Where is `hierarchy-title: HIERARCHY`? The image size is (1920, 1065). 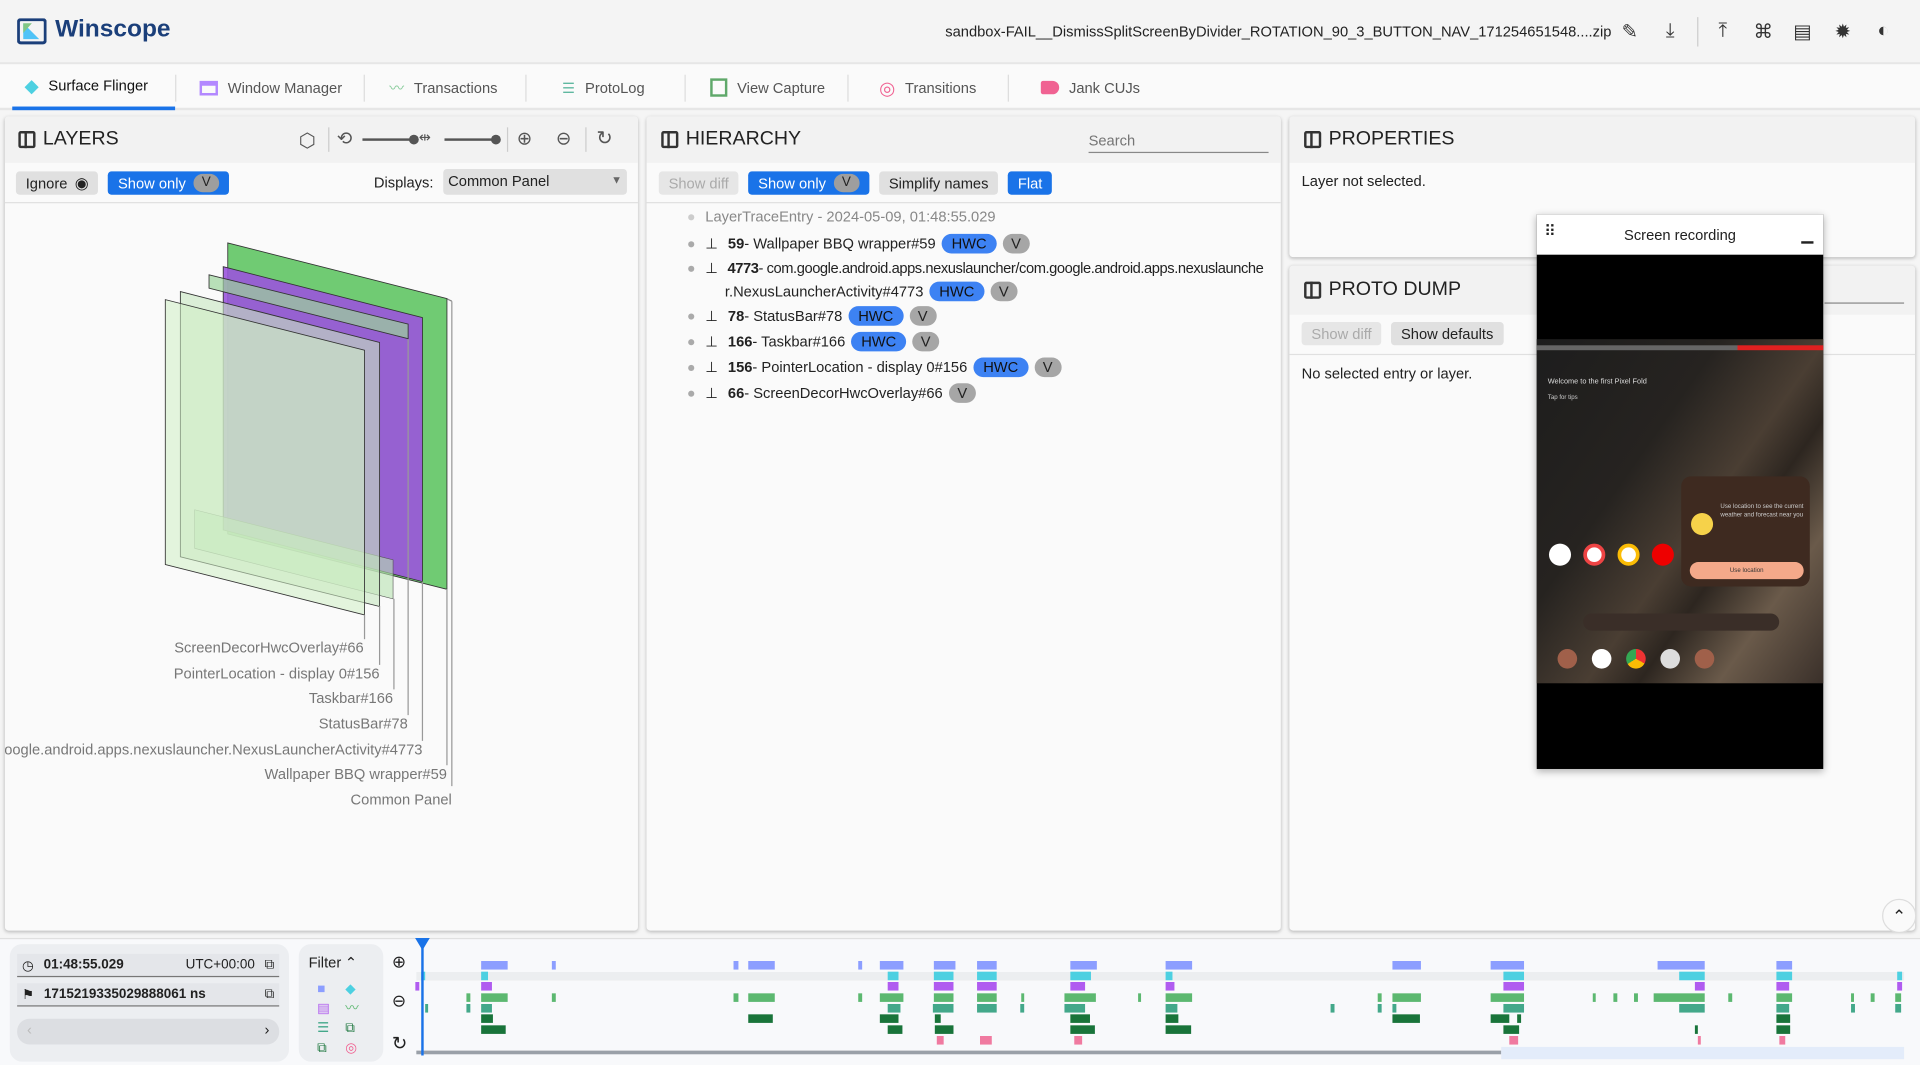 hierarchy-title: HIERARCHY is located at coordinates (731, 140).